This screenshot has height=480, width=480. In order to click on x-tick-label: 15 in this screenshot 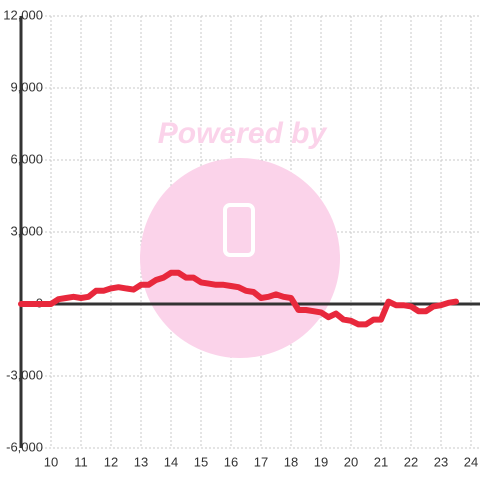, I will do `click(201, 461)`.